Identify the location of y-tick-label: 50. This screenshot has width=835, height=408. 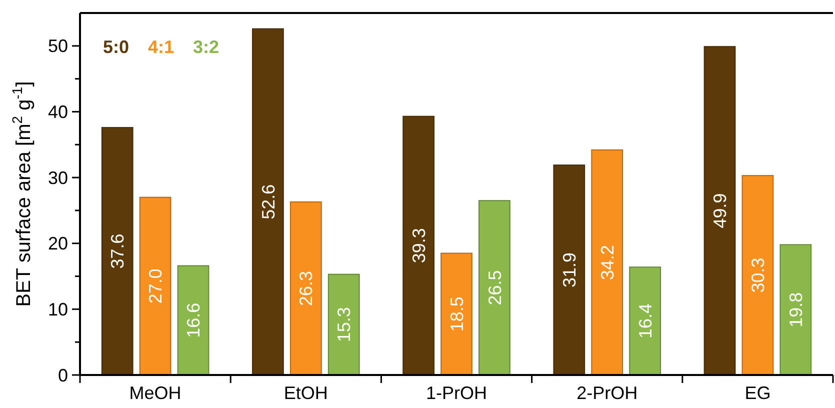
(58, 46).